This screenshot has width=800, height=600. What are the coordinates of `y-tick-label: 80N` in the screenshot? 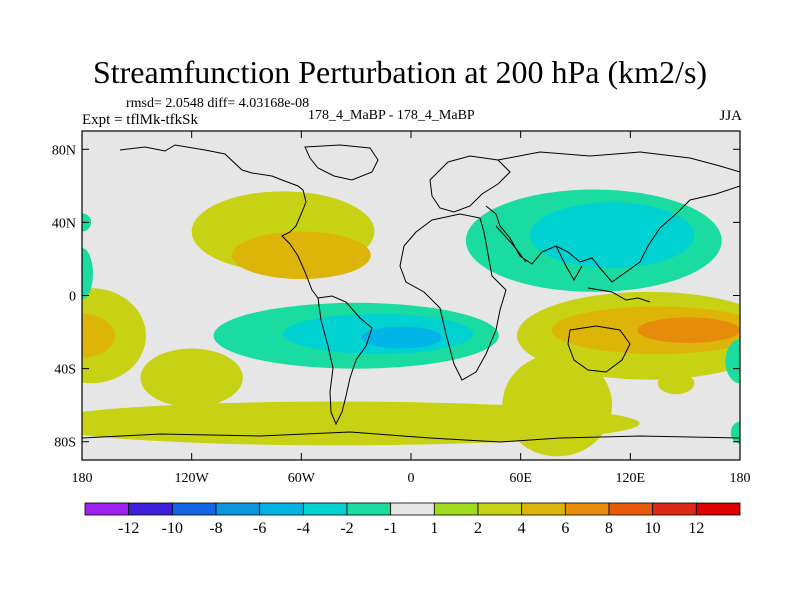 It's located at (64, 150).